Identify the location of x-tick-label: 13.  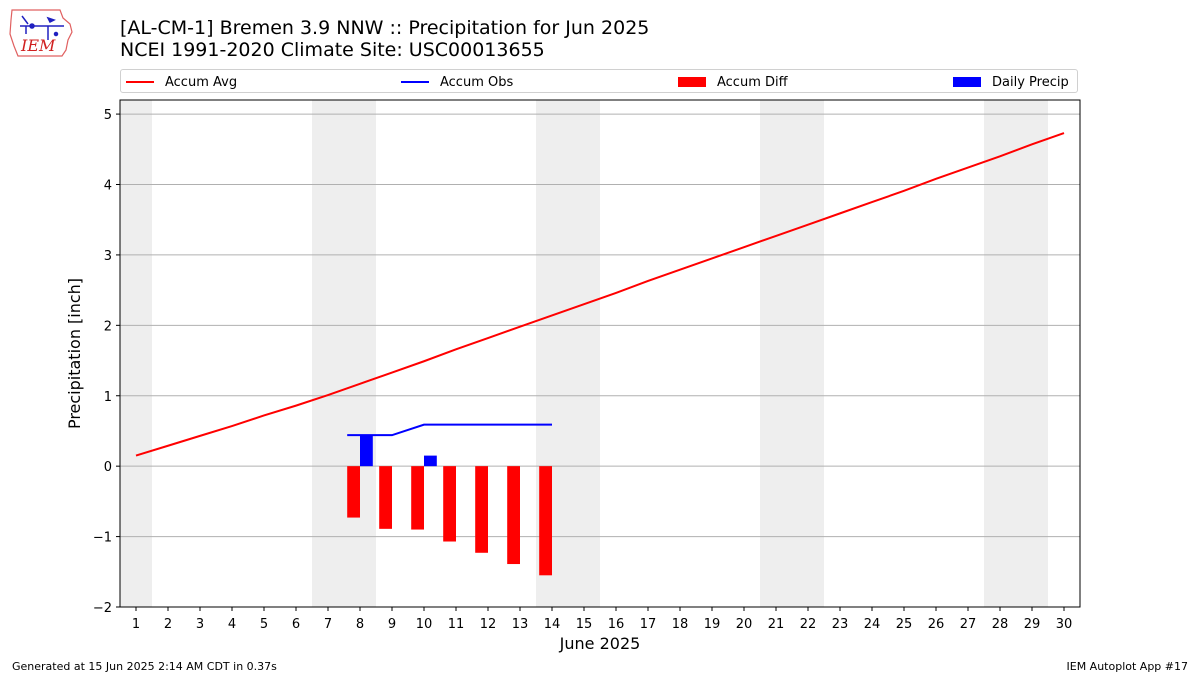
(520, 624).